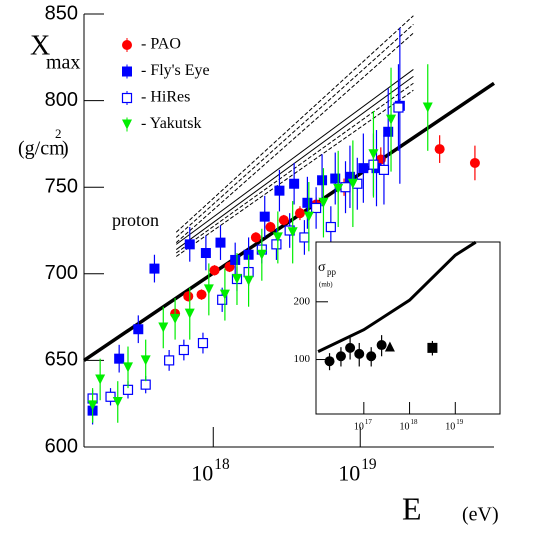 Image resolution: width=543 pixels, height=533 pixels. Describe the element at coordinates (135, 220) in the screenshot. I see `annotation: proton` at that location.